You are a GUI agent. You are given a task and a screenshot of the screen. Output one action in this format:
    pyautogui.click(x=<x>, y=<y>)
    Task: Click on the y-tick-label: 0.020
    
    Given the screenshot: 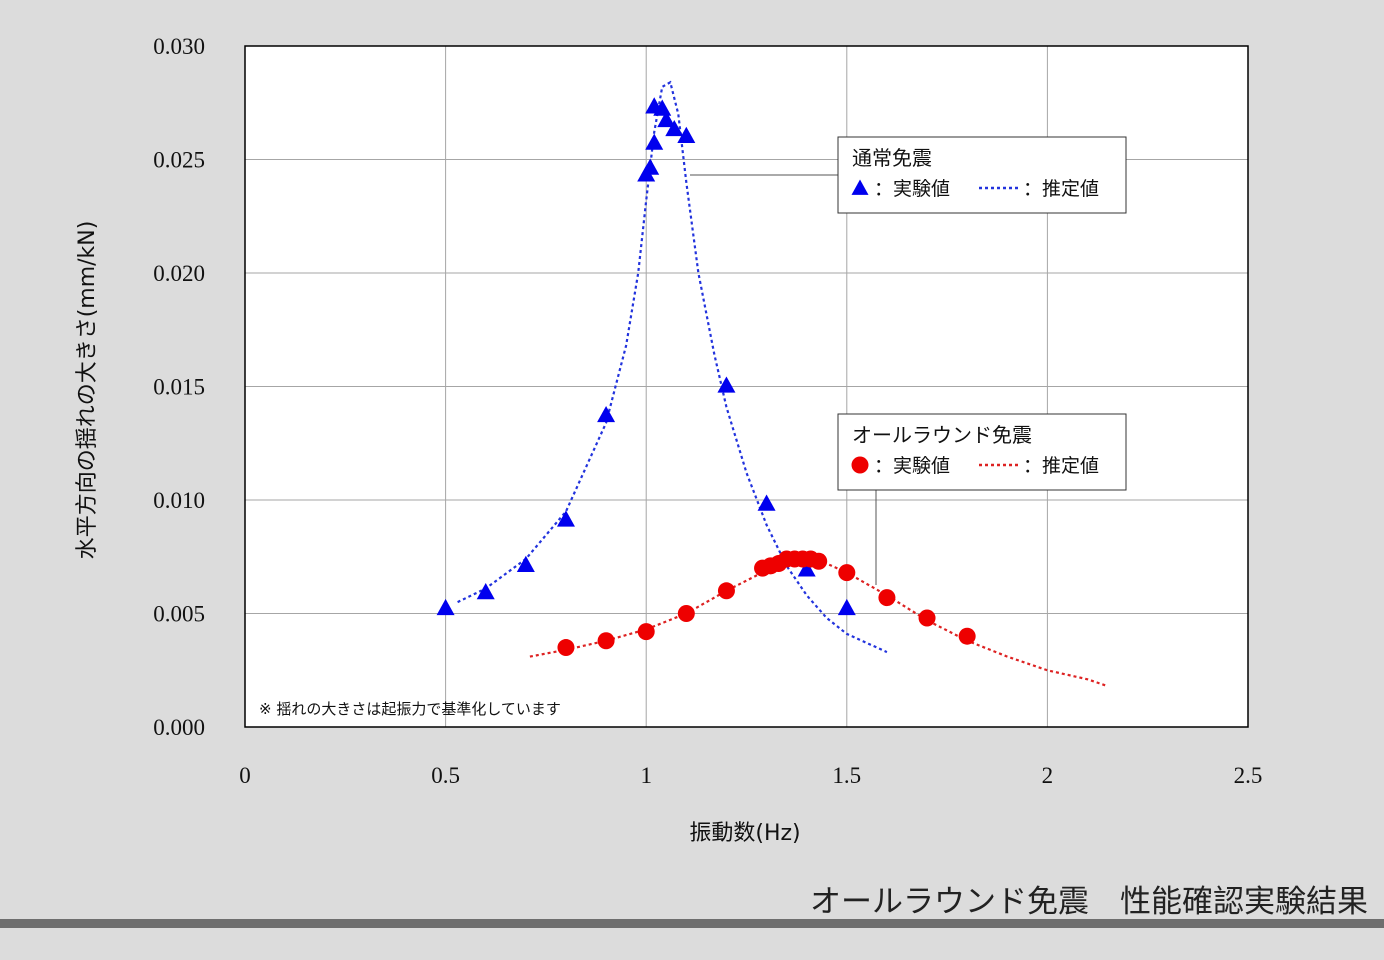 What is the action you would take?
    pyautogui.click(x=179, y=273)
    